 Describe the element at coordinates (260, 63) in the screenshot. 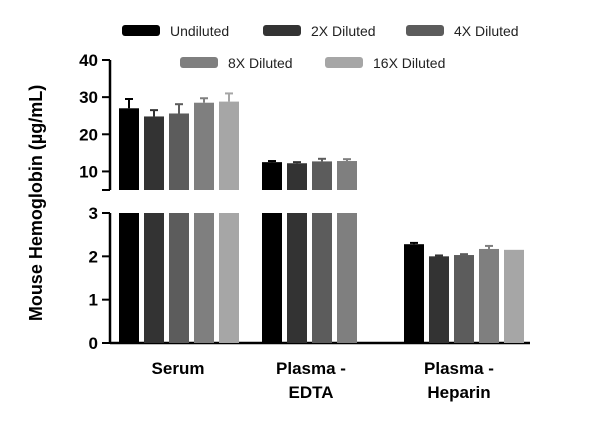

I see `legend-label: 8X Diluted` at that location.